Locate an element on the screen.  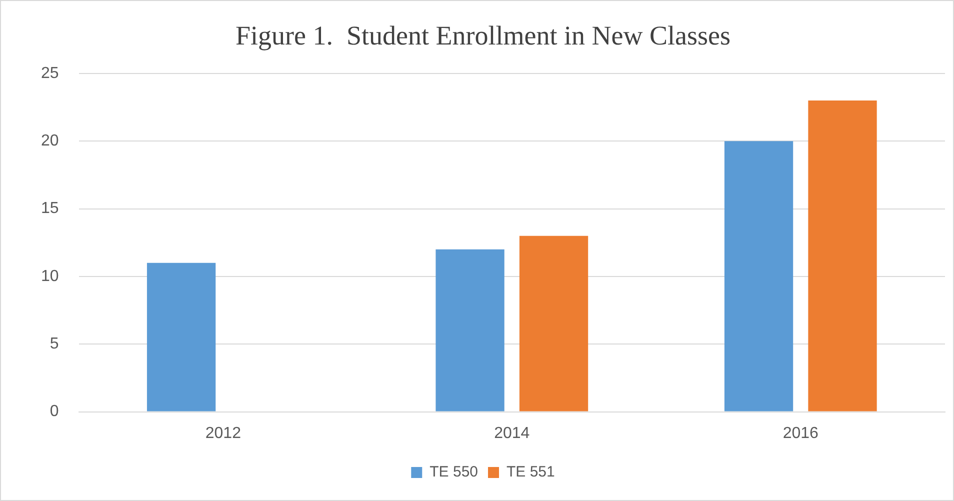
x-tick-label: 2014 is located at coordinates (512, 433).